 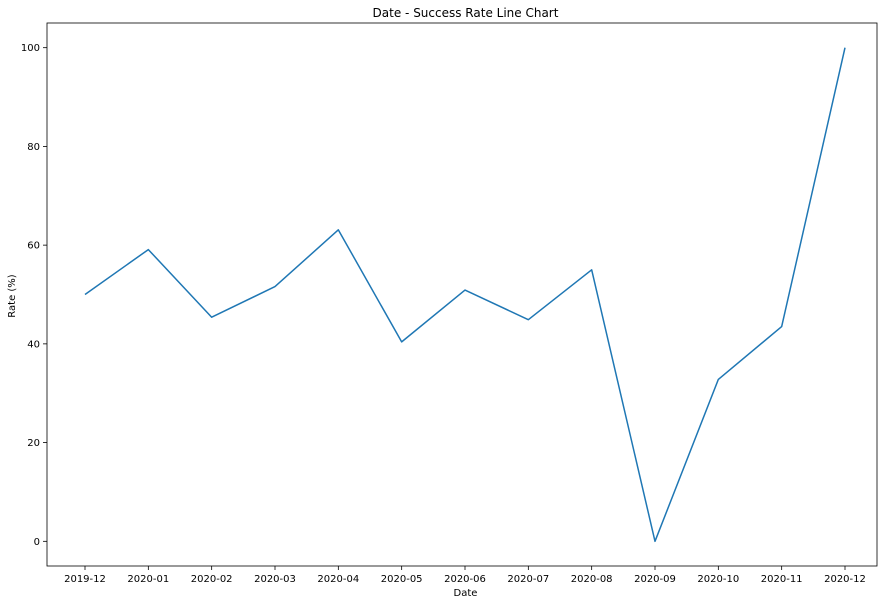 What do you see at coordinates (33, 246) in the screenshot?
I see `y-tick-label: 60` at bounding box center [33, 246].